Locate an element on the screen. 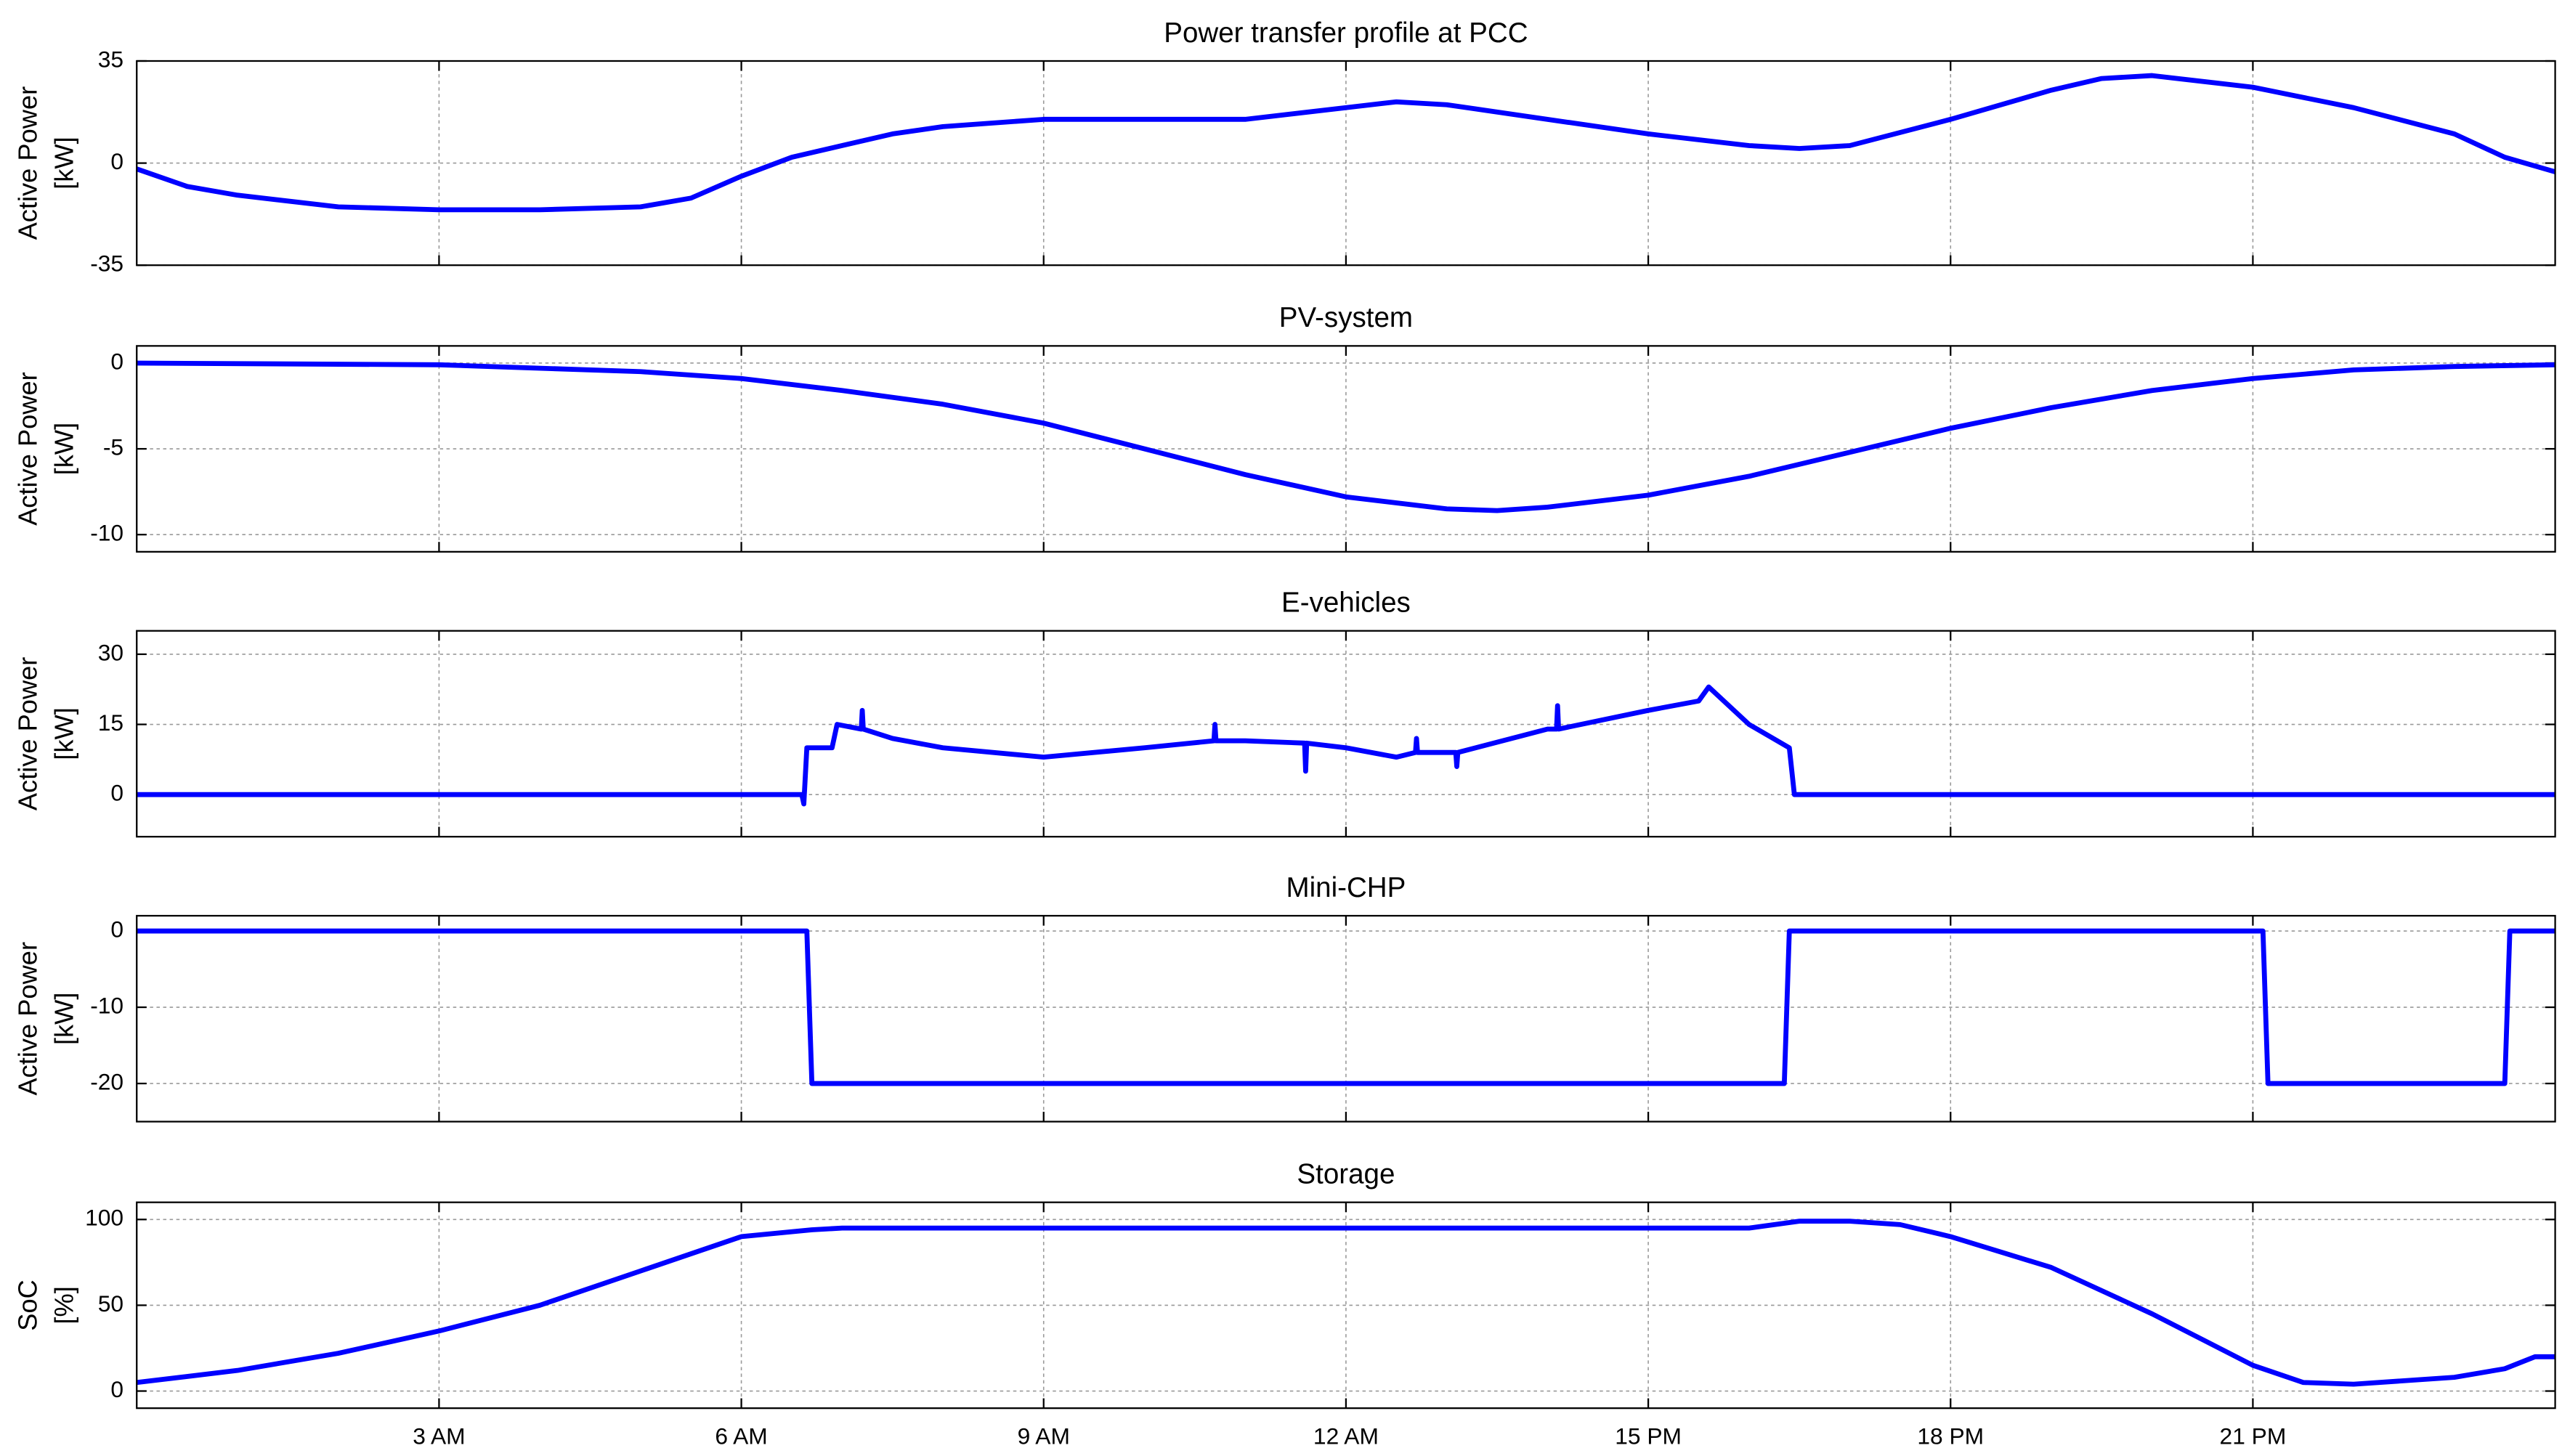 The width and height of the screenshot is (2570, 1456). y-tick-label: -20 is located at coordinates (106, 1081).